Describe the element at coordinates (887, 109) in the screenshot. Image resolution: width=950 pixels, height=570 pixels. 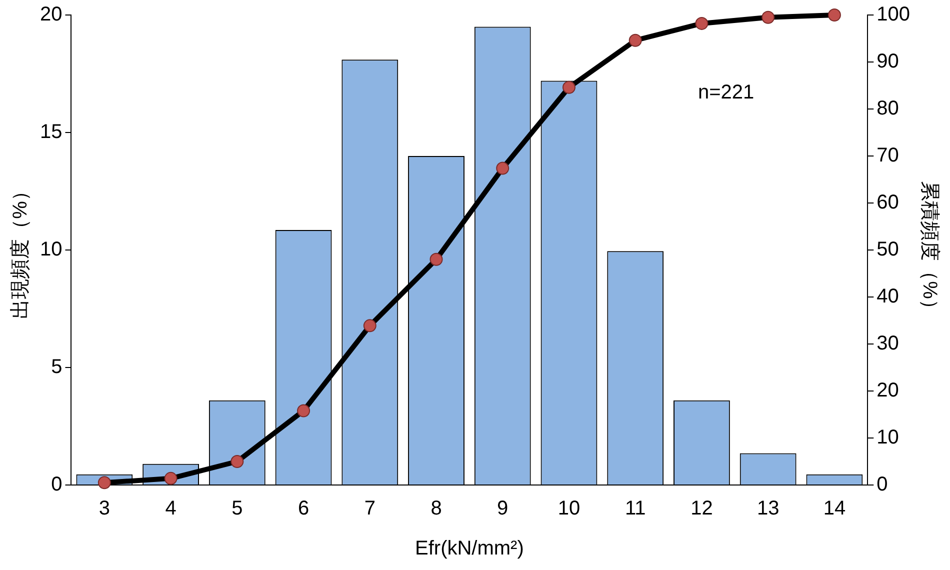
I see `y2-tick-label: 80` at that location.